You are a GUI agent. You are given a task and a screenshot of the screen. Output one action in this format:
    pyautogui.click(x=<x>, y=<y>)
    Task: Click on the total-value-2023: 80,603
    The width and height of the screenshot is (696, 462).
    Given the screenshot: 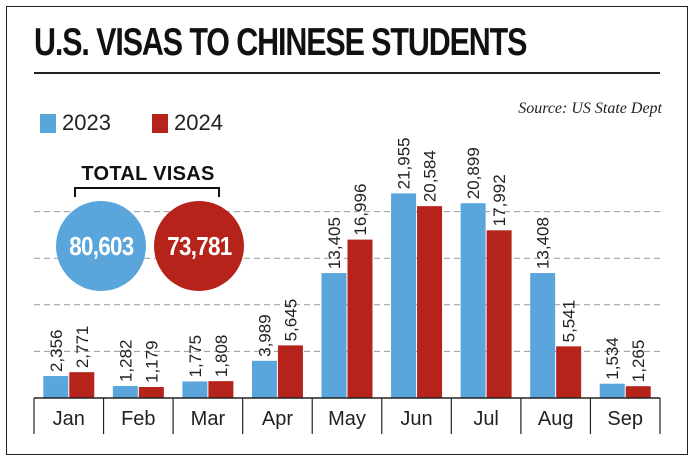 What is the action you would take?
    pyautogui.click(x=101, y=245)
    